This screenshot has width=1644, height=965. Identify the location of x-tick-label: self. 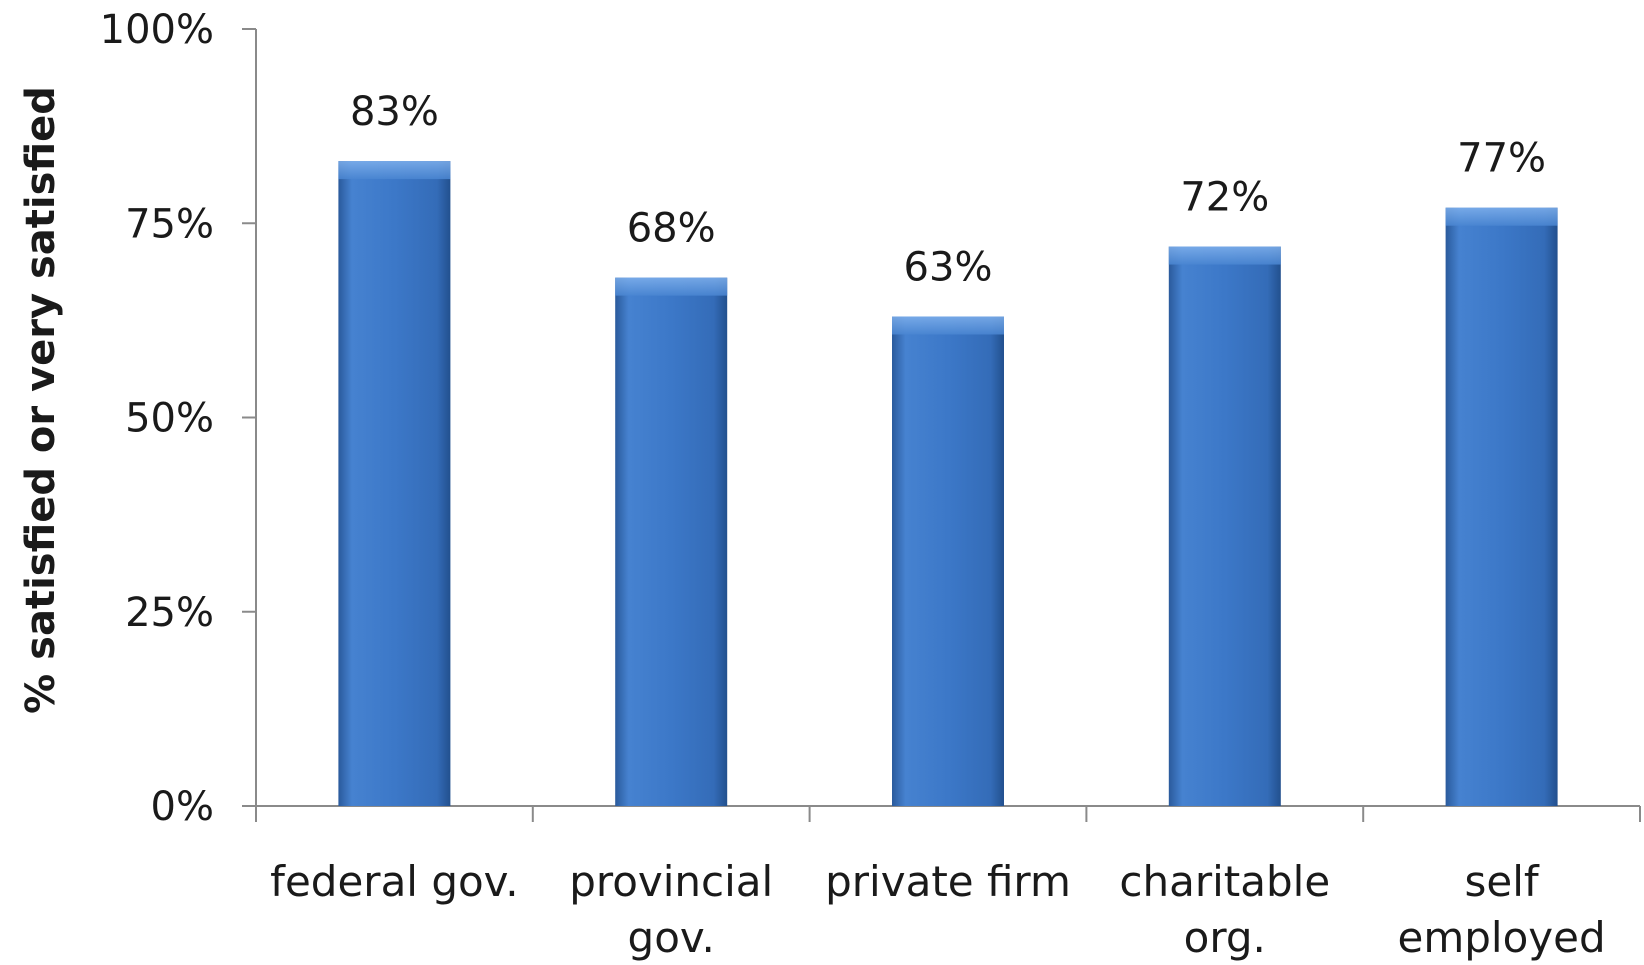
(1502, 881).